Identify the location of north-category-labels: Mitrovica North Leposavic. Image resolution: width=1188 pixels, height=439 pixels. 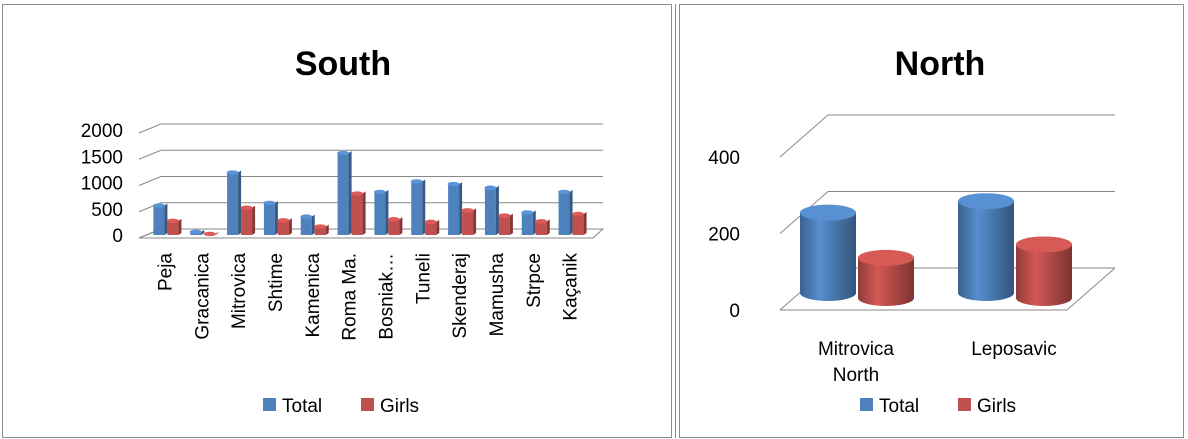
(937, 362).